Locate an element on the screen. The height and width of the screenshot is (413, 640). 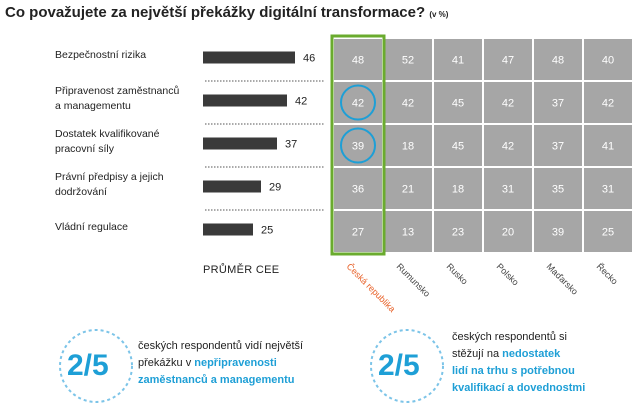
highlight-column-border is located at coordinates (358, 145).